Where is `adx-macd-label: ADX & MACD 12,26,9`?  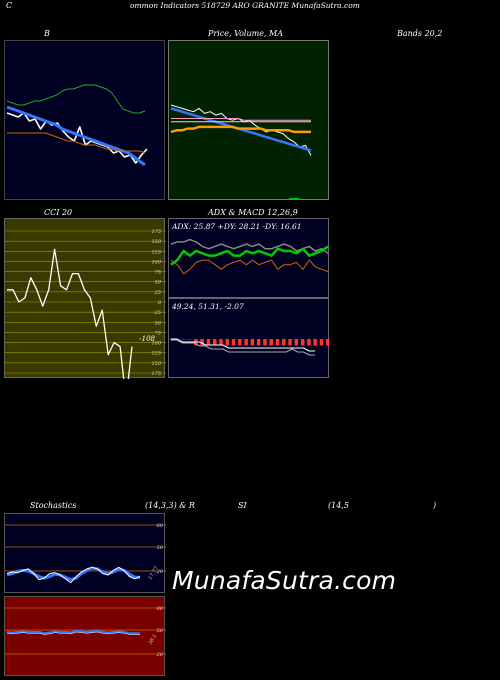
adx-macd-label: ADX & MACD 12,26,9 is located at coordinates (253, 212).